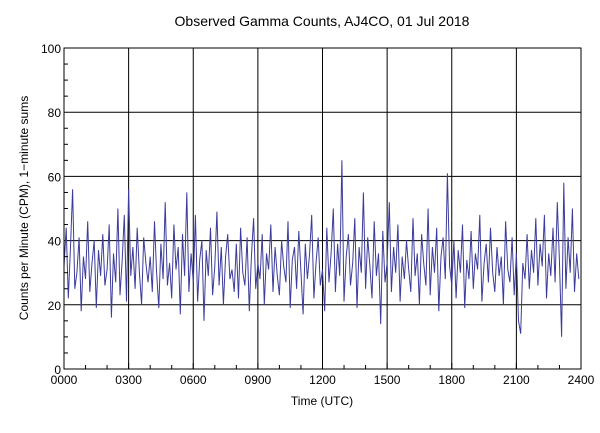 This screenshot has width=600, height=433. I want to click on x-tick-label: 0900, so click(258, 380).